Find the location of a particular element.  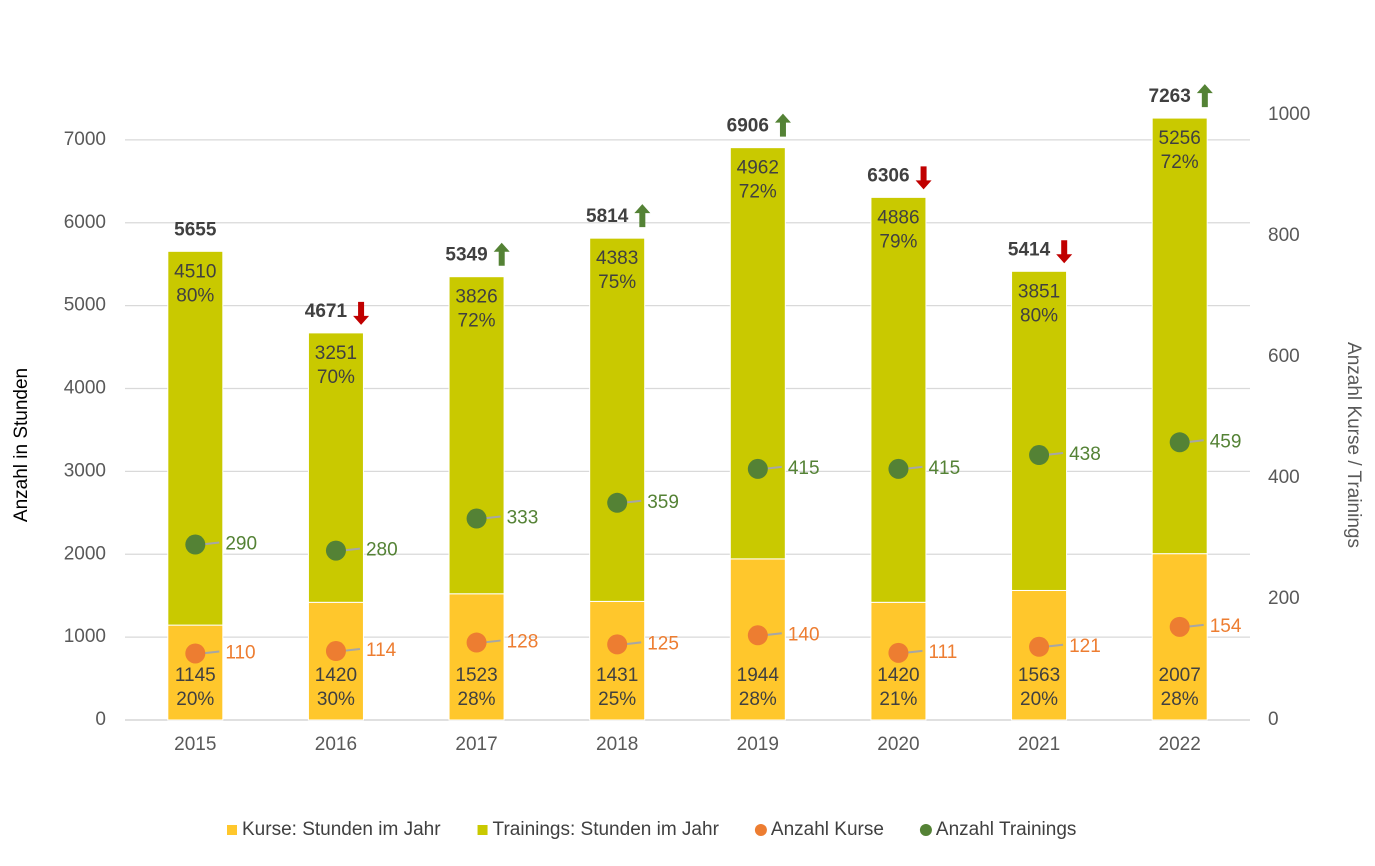

dot-label: 110 is located at coordinates (240, 652).